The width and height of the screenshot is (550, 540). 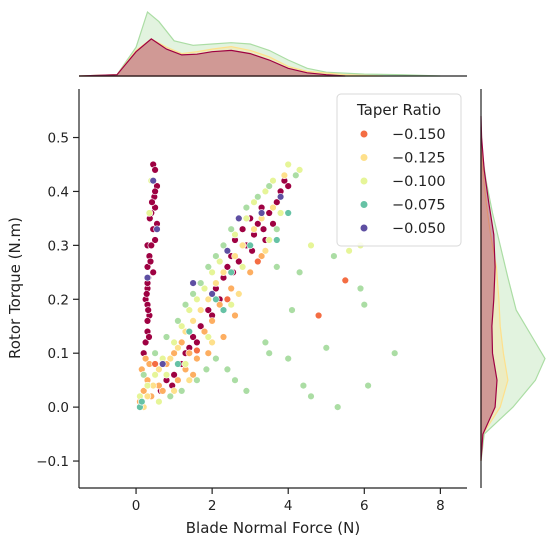 What do you see at coordinates (288, 506) in the screenshot?
I see `x-tick-label: 4` at bounding box center [288, 506].